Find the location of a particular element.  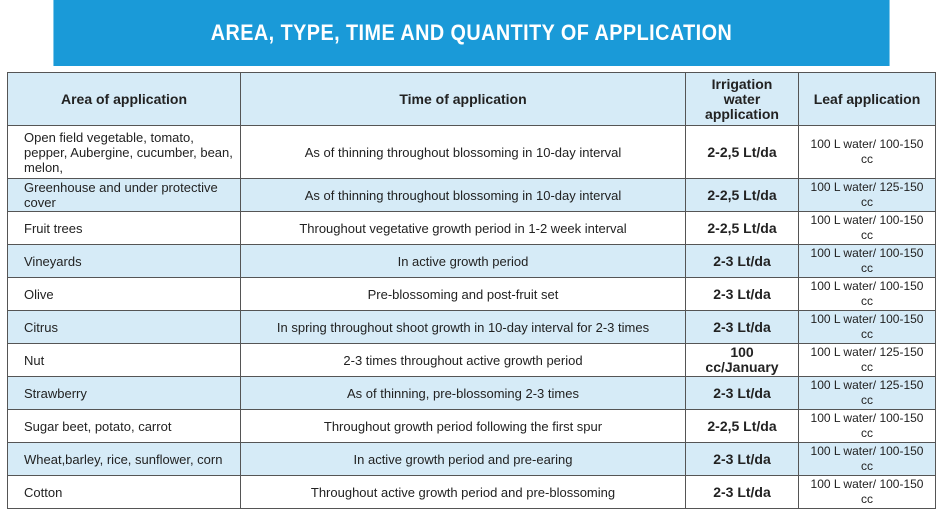

header-time: Time of application is located at coordinates (463, 99).